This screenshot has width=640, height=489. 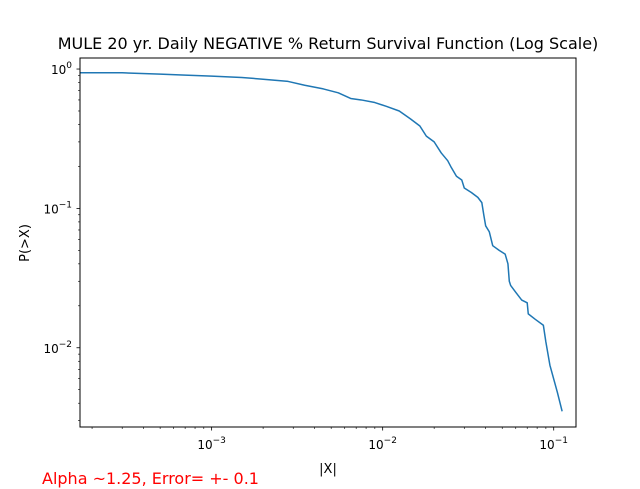 I want to click on y-axis-label: P(>X), so click(x=25, y=243).